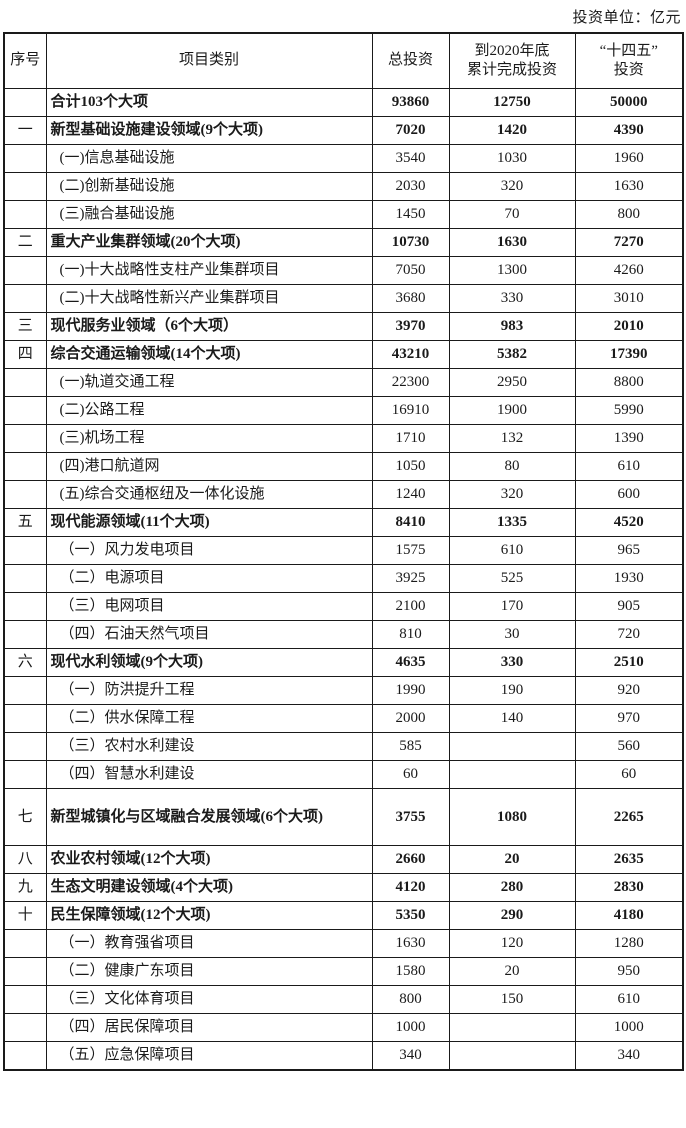 The height and width of the screenshot is (1128, 686). I want to click on cell-category: 合计103个大项, so click(209, 102).